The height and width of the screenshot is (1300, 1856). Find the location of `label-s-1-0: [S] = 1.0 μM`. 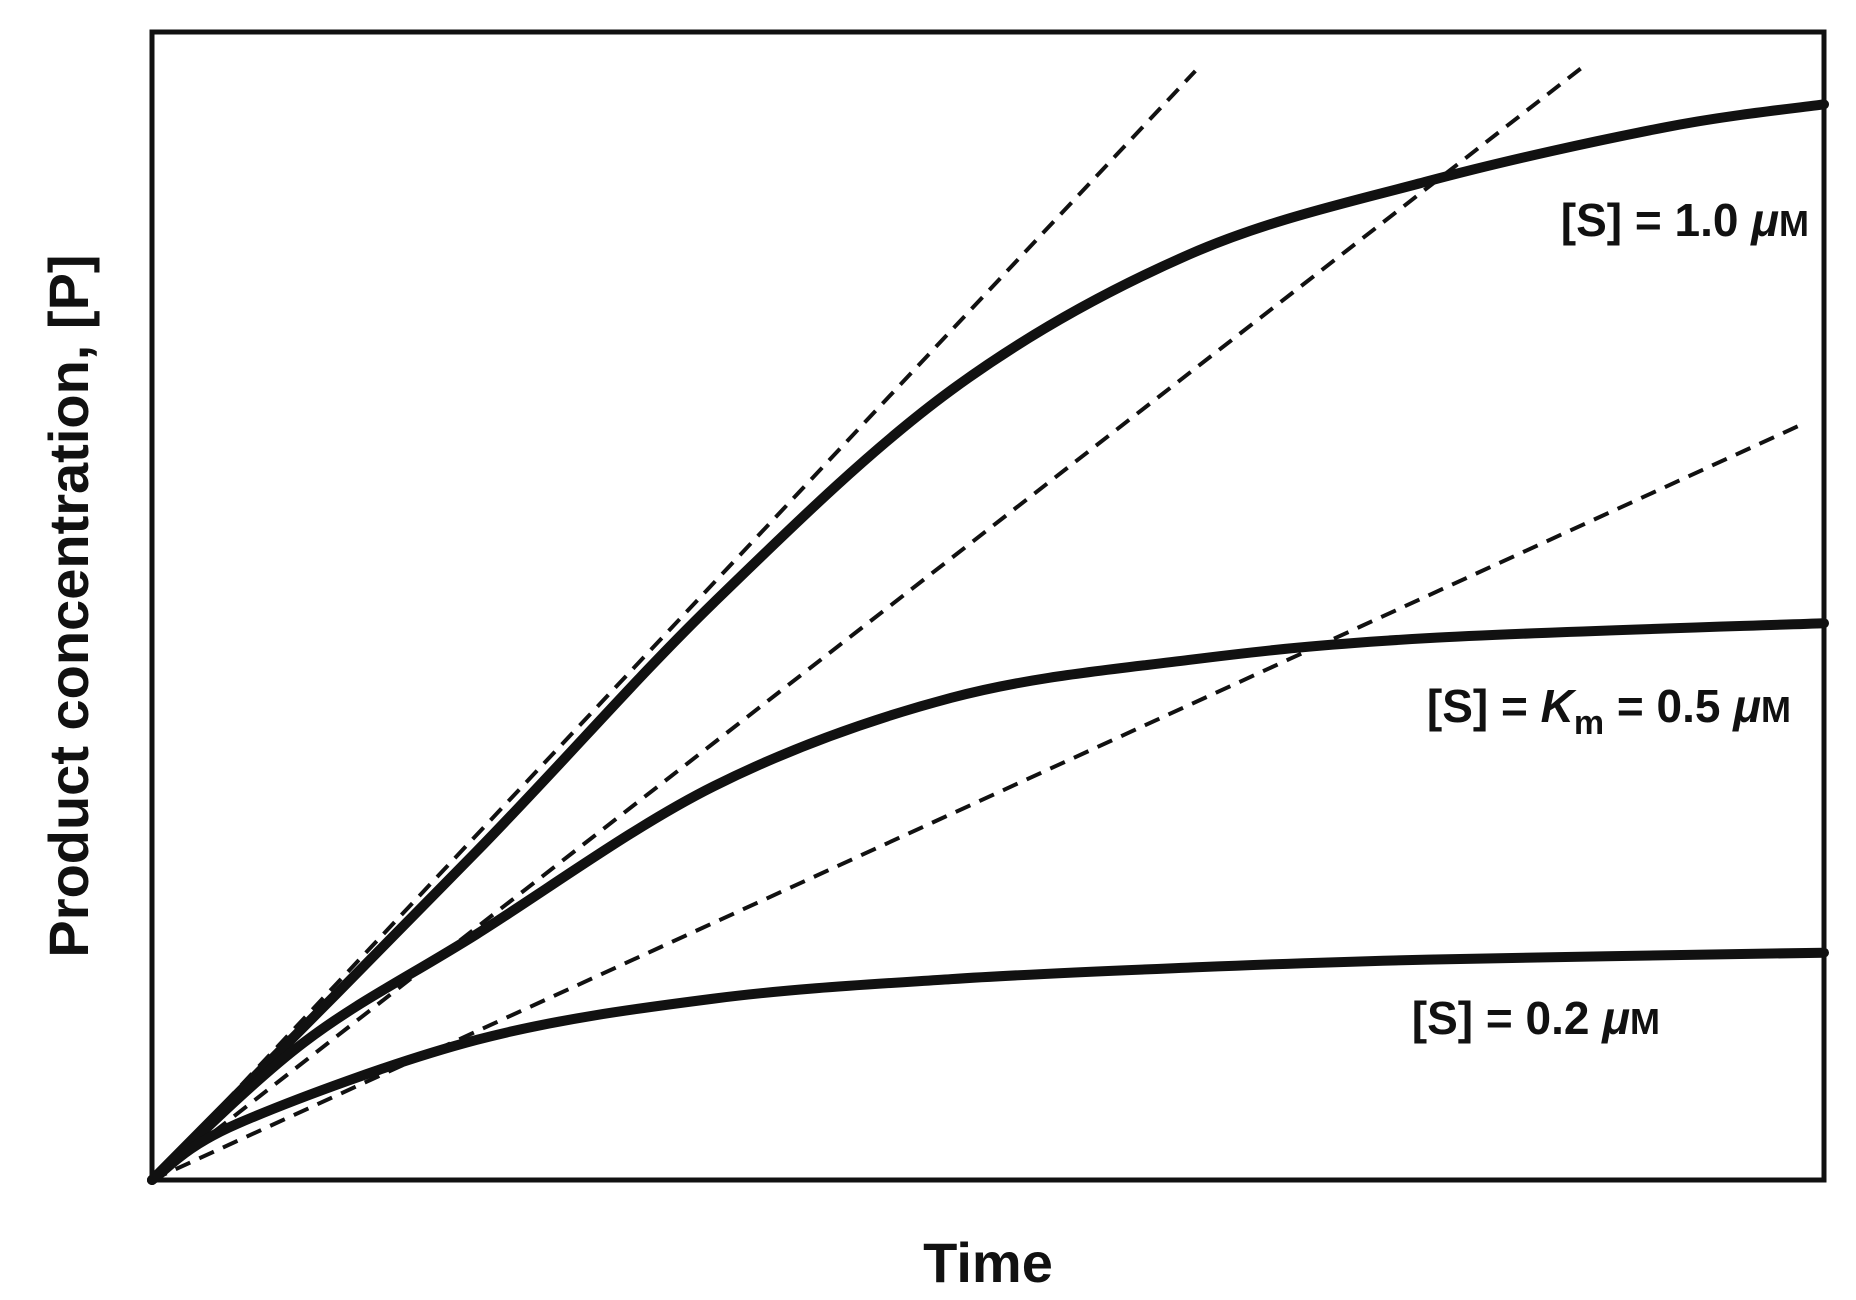

label-s-1-0: [S] = 1.0 μM is located at coordinates (1685, 220).